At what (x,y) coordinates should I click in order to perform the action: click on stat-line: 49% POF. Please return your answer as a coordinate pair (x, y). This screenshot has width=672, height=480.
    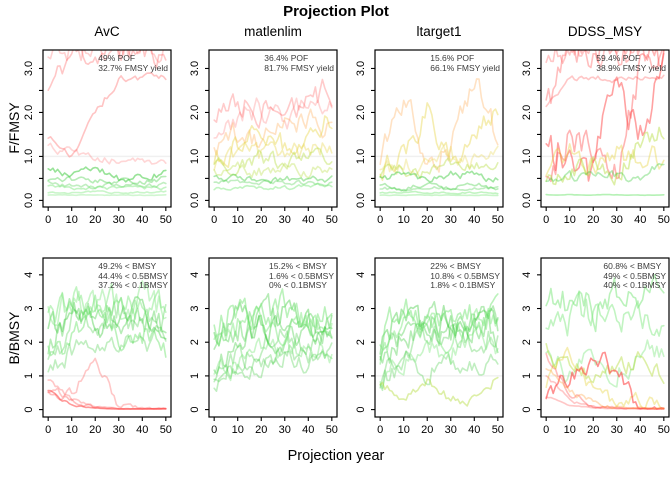
    Looking at the image, I should click on (117, 58).